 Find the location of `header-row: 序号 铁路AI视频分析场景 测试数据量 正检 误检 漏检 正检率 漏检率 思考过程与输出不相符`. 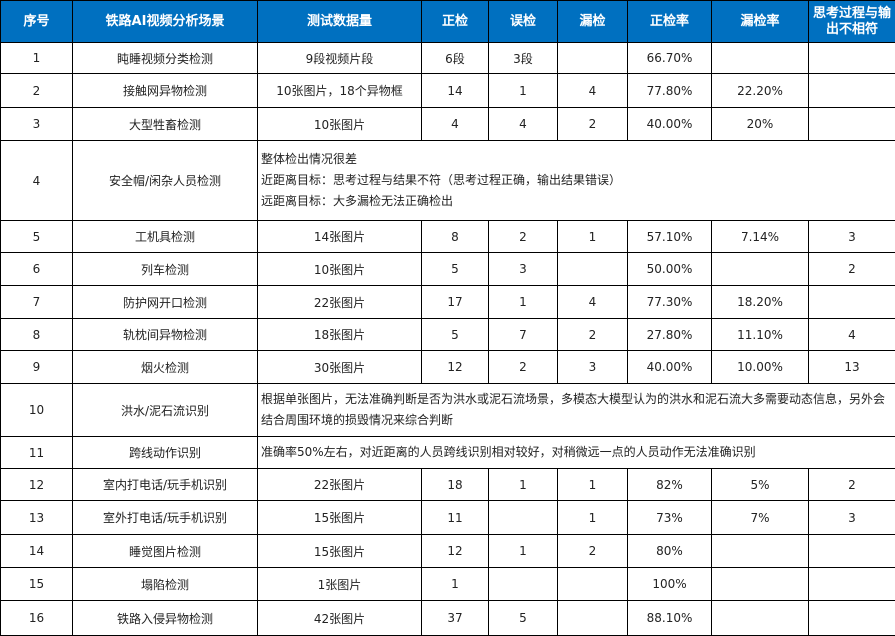

header-row: 序号 铁路AI视频分析场景 测试数据量 正检 误检 漏检 正检率 漏检率 思考过程与输出不相符 is located at coordinates (447, 21).